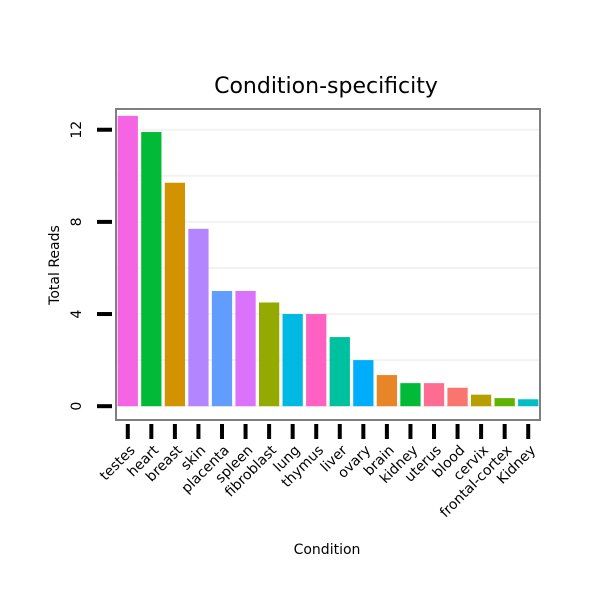 This screenshot has height=600, width=600. I want to click on bar-spleen, so click(245, 348).